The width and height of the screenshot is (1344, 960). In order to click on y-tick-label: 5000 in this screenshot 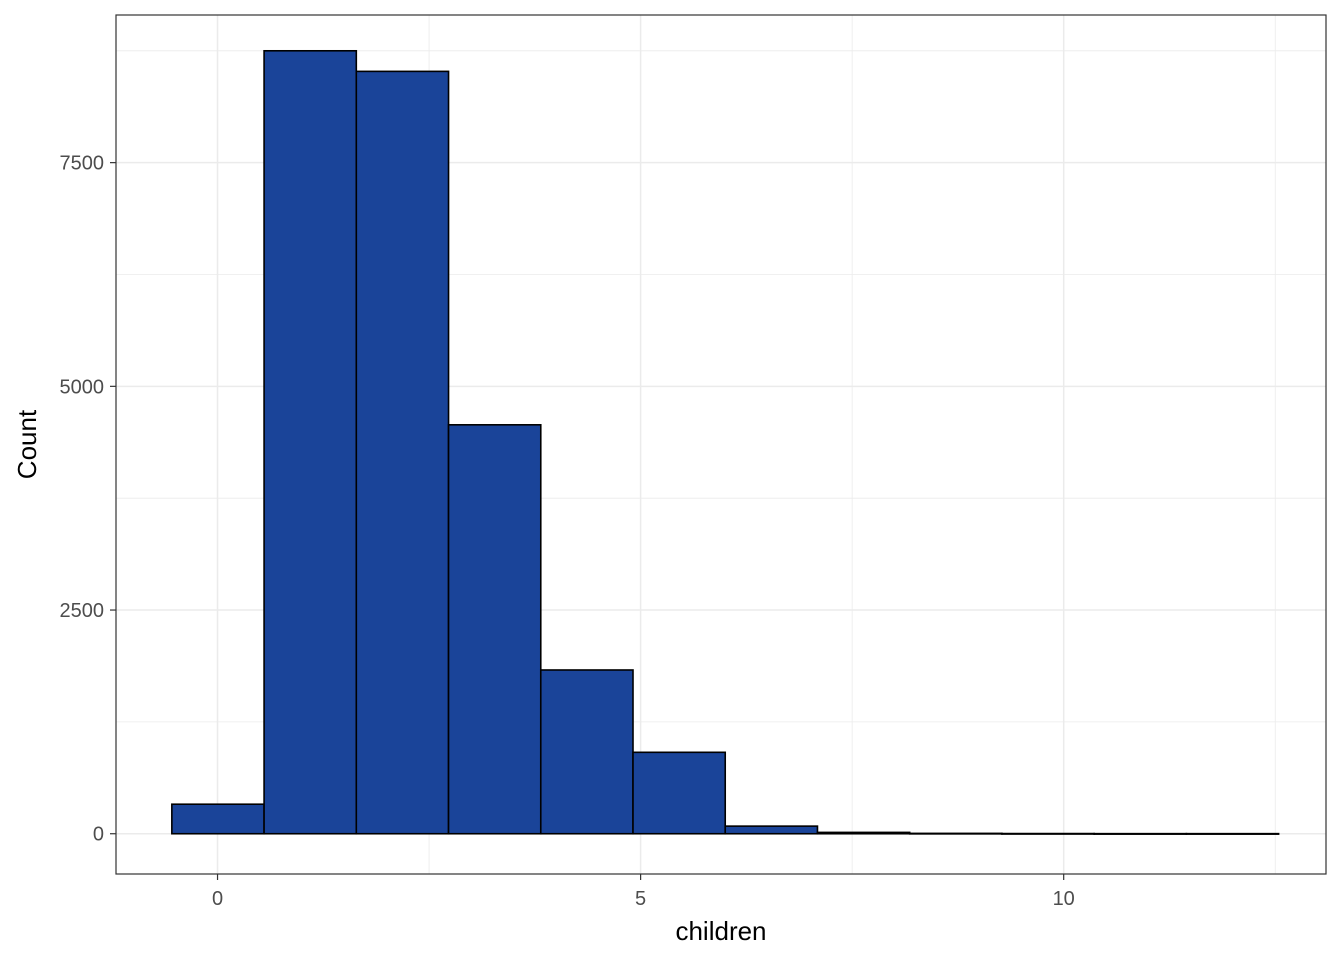, I will do `click(82, 387)`.